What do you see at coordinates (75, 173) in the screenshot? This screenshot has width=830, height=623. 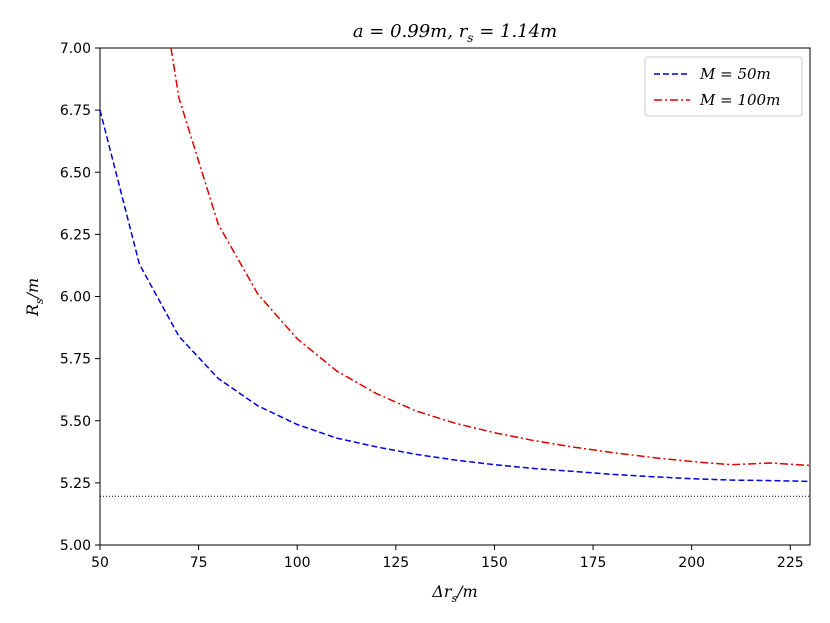 I see `y-tick-label: 6.50` at bounding box center [75, 173].